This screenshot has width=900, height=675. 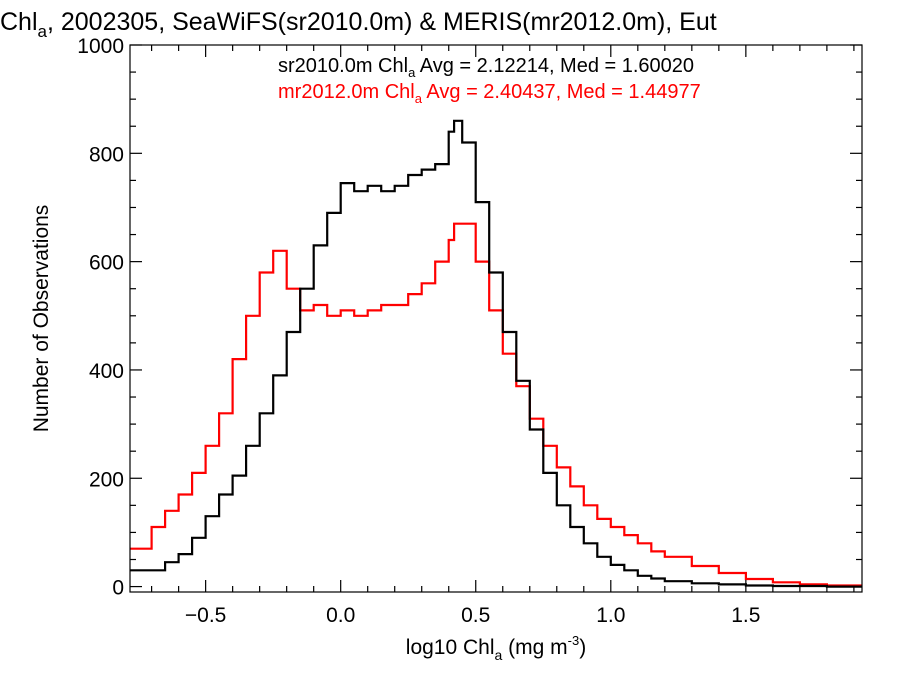 I want to click on y-tick-label: 800, so click(x=106, y=154).